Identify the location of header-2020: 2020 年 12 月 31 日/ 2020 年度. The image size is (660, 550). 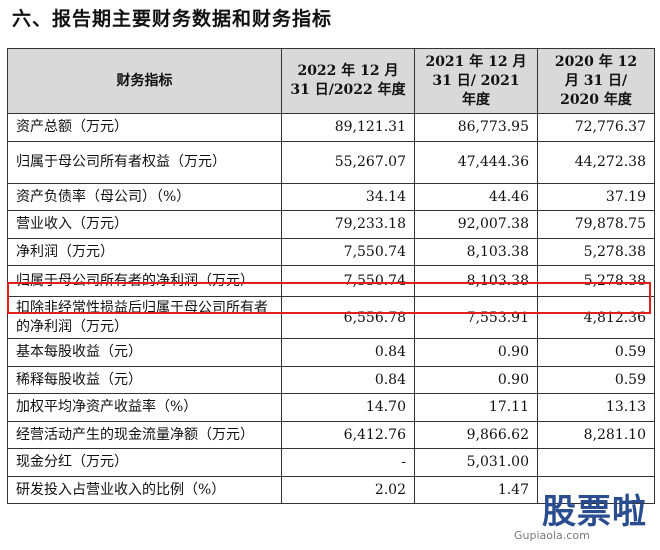
(596, 81).